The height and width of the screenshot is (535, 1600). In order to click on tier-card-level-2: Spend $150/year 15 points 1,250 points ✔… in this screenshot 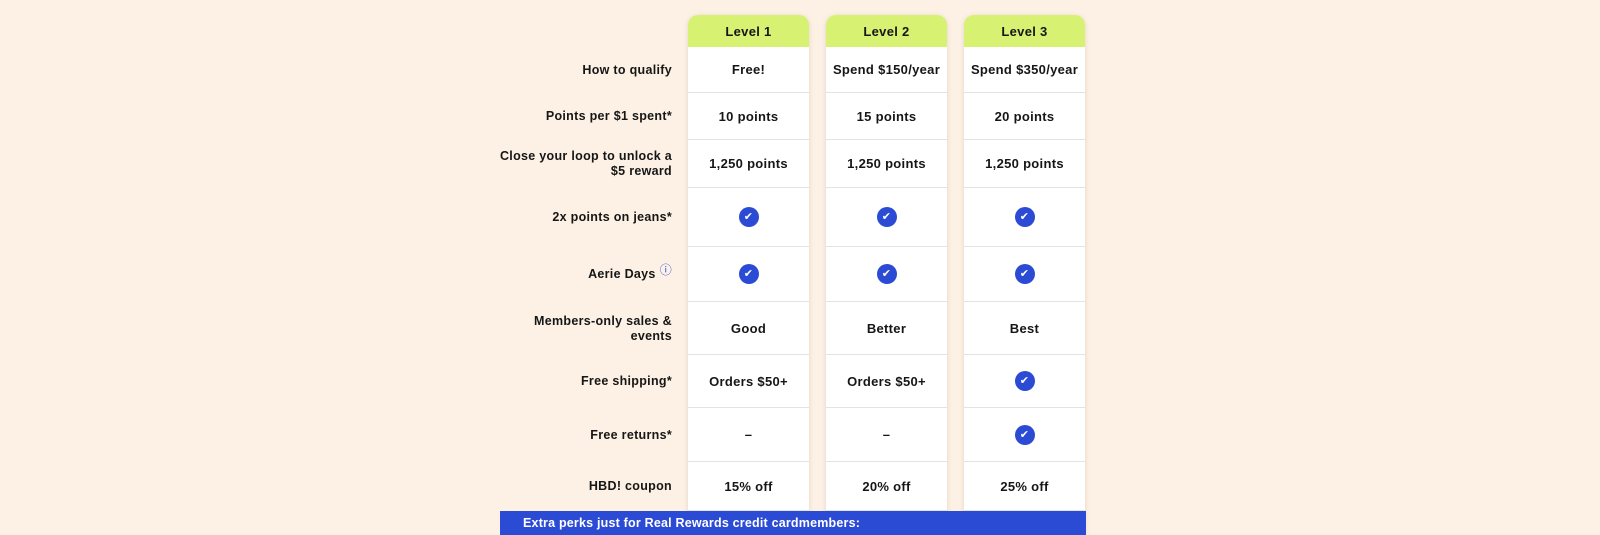, I will do `click(886, 291)`.